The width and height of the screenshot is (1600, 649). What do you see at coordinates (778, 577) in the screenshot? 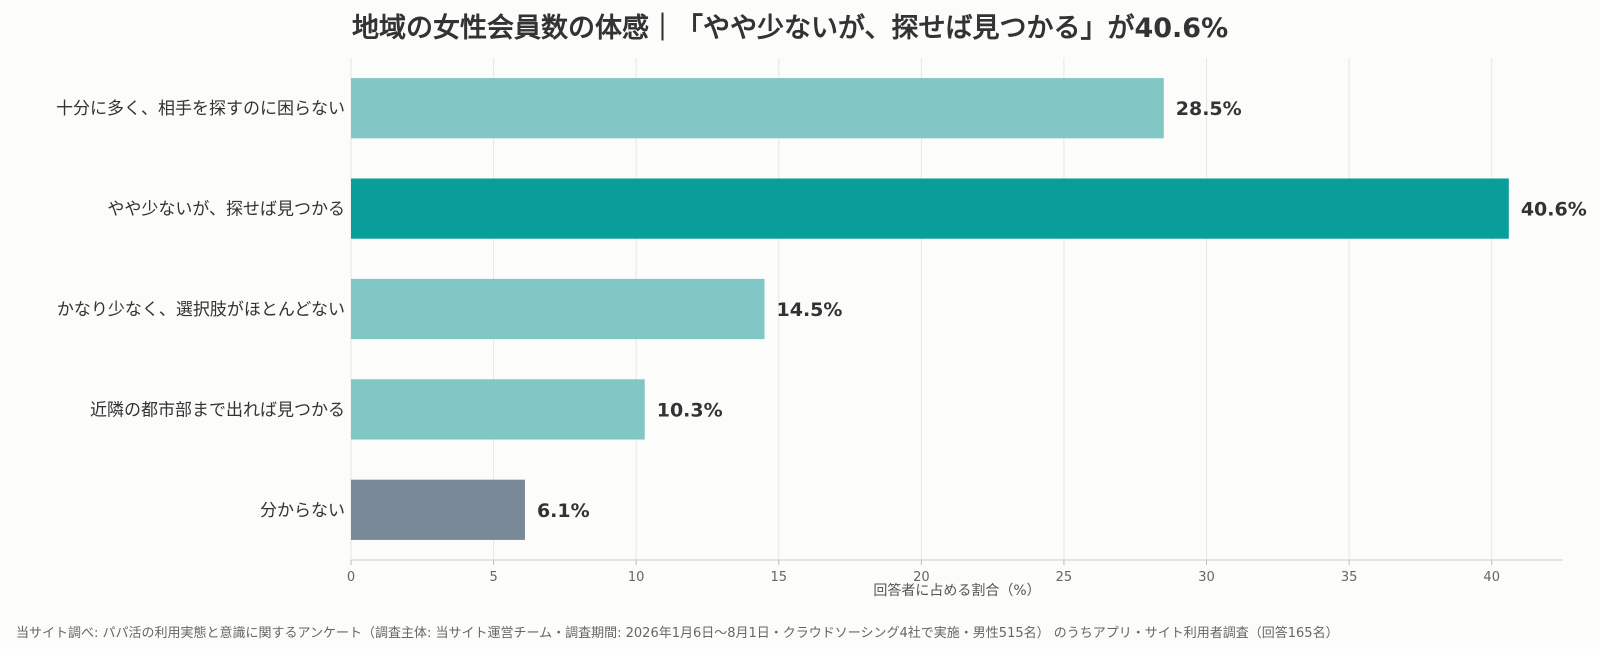
I see `x-tick-label: 15` at bounding box center [778, 577].